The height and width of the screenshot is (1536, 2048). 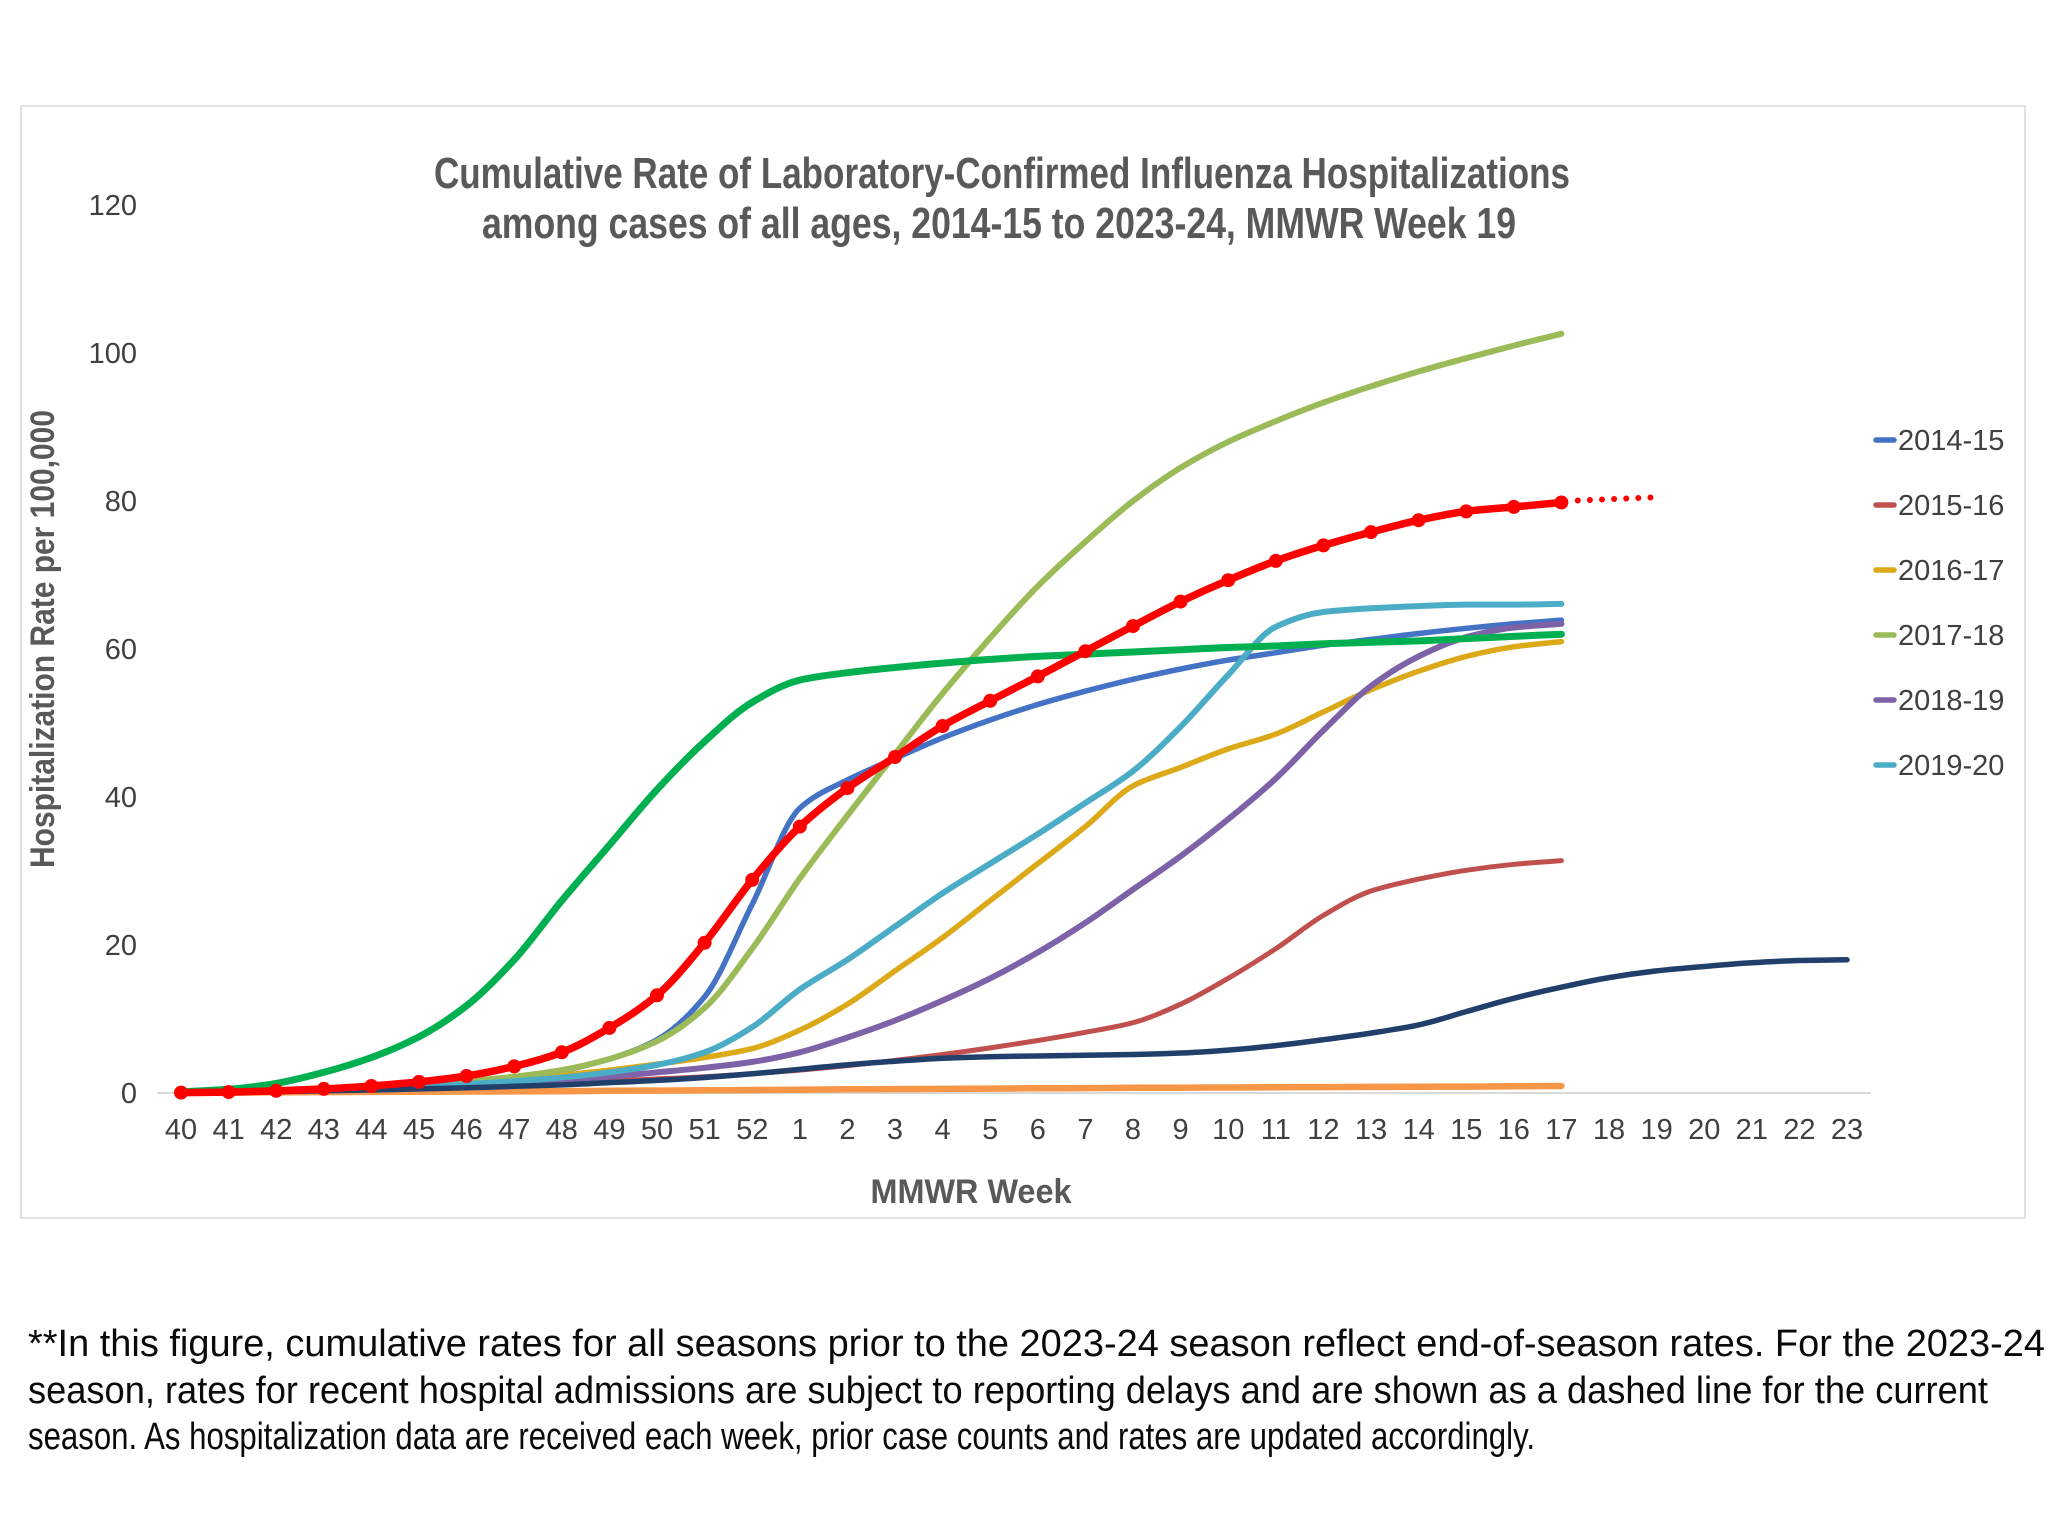 I want to click on svg-text: 1, so click(x=800, y=1130).